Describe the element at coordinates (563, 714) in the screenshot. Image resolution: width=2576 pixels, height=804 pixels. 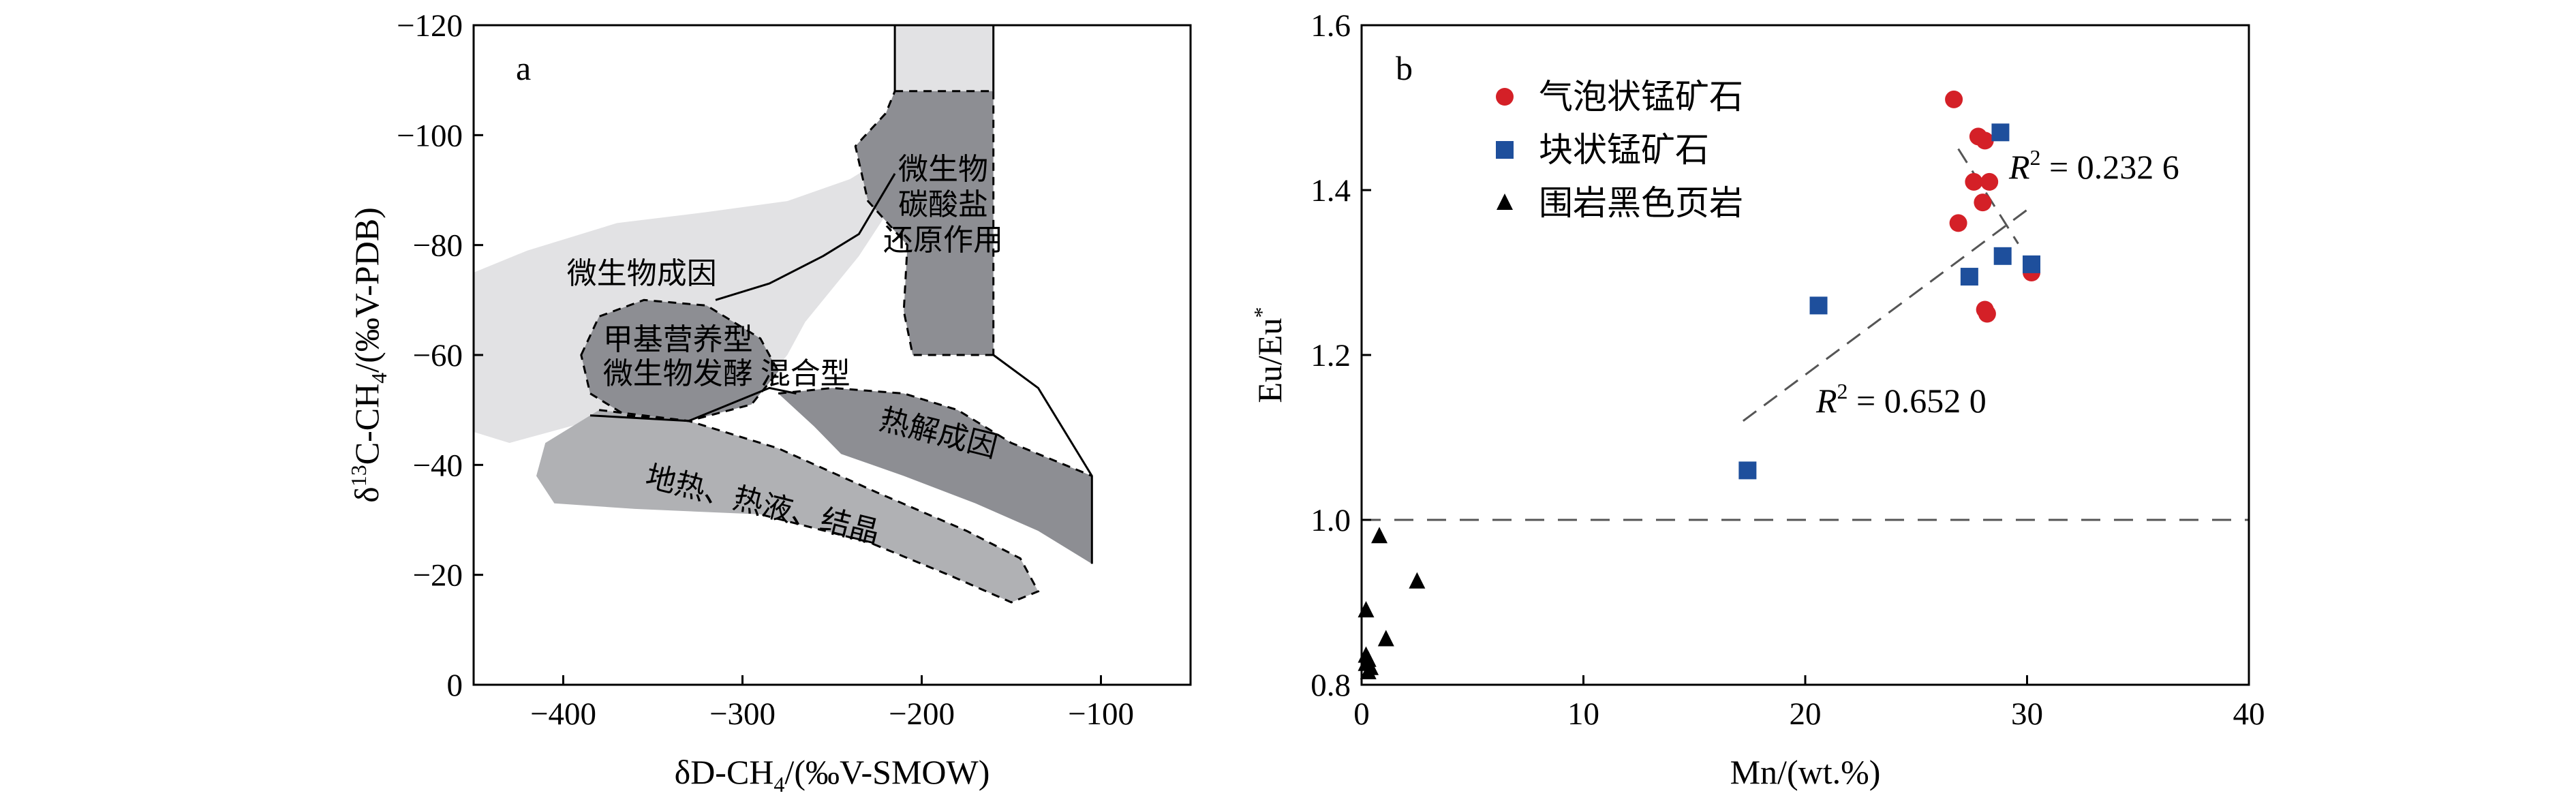
I see `a-x-tick-label-0: −400` at that location.